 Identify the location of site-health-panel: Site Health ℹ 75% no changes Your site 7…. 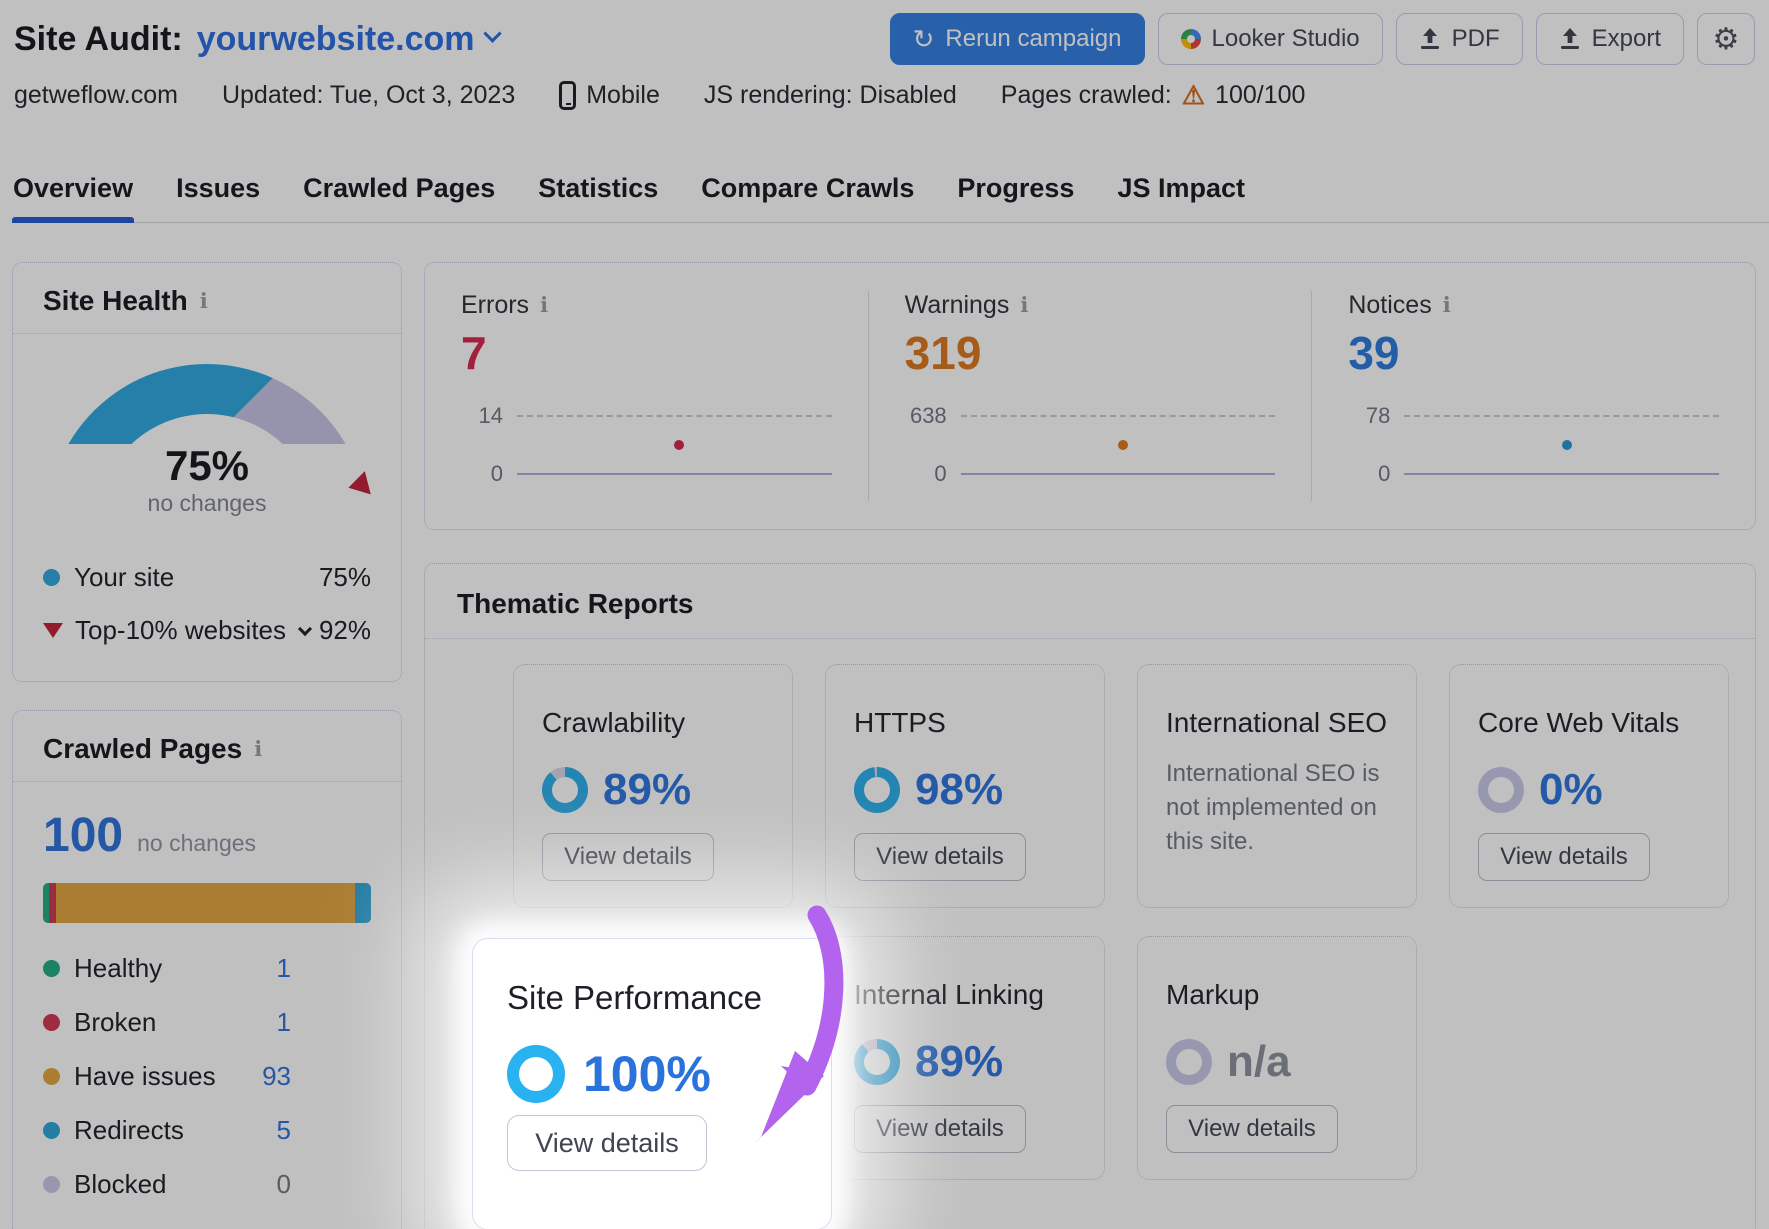
(207, 472).